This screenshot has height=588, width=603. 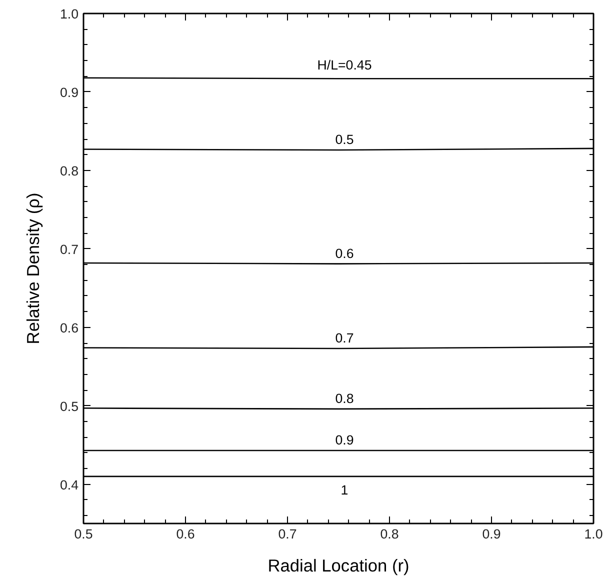 I want to click on y-tick-label: 1.0, so click(x=69, y=14).